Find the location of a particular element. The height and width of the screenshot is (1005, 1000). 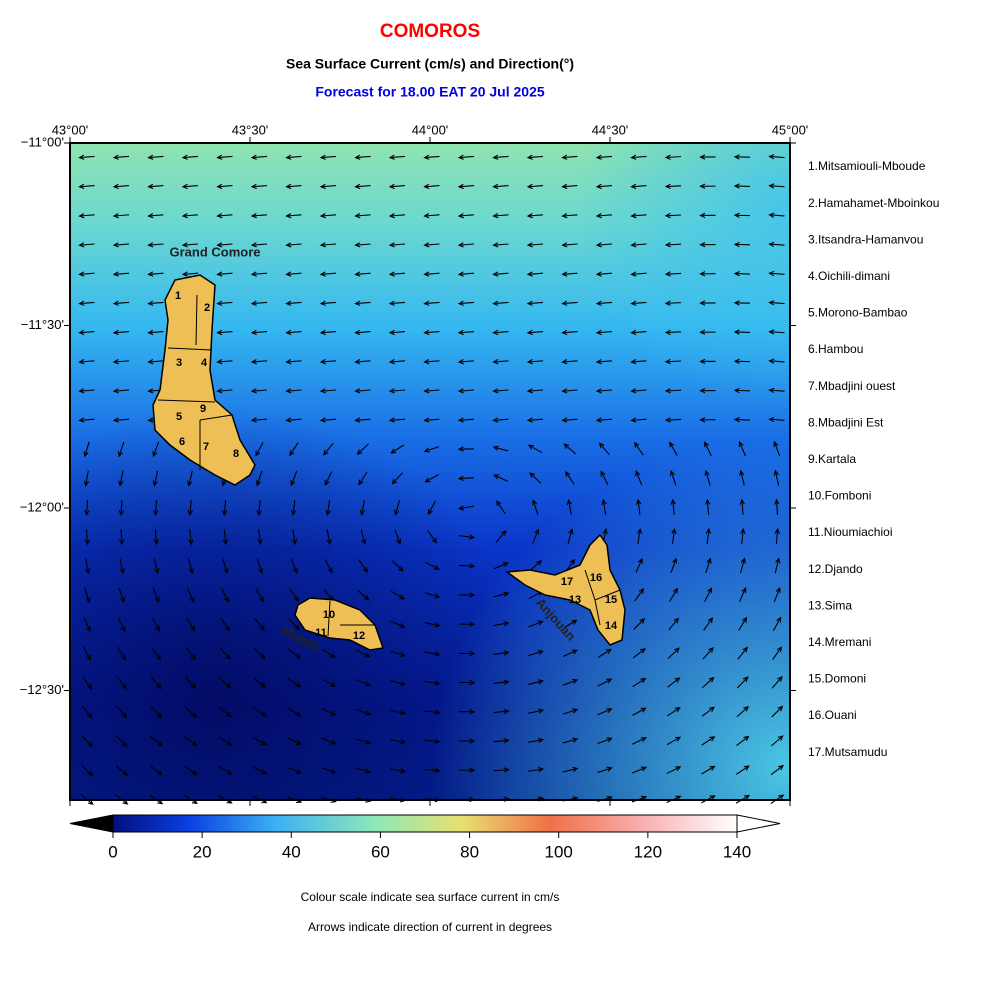

legend-item: 7.Mbadjini ouest is located at coordinates (852, 386).